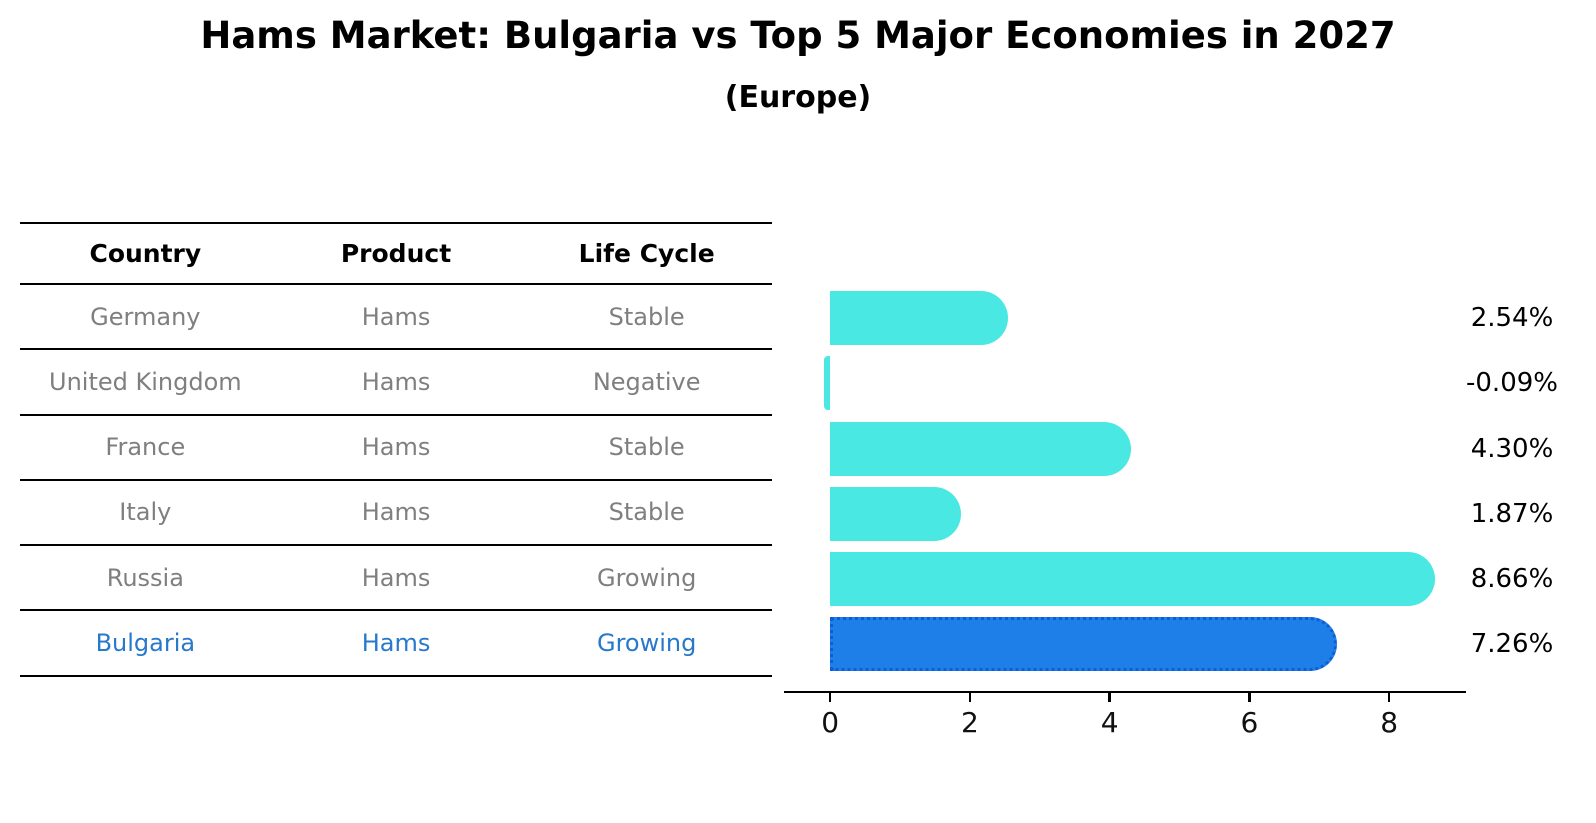 The height and width of the screenshot is (823, 1596). Describe the element at coordinates (646, 253) in the screenshot. I see `table-header-lifecycle: Life Cycle` at that location.